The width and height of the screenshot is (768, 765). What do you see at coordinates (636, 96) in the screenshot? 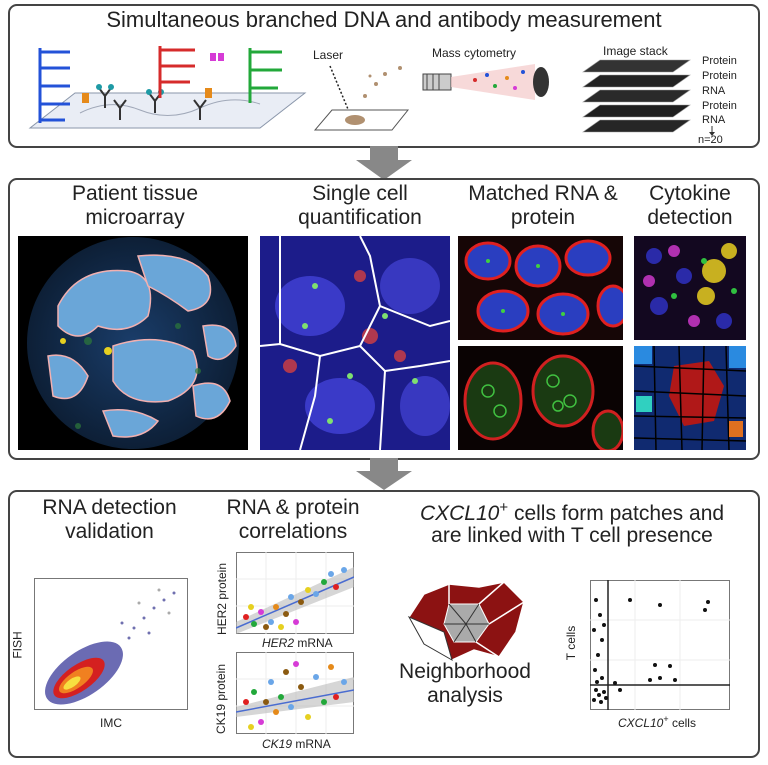
I see `image-stack-illustration` at bounding box center [636, 96].